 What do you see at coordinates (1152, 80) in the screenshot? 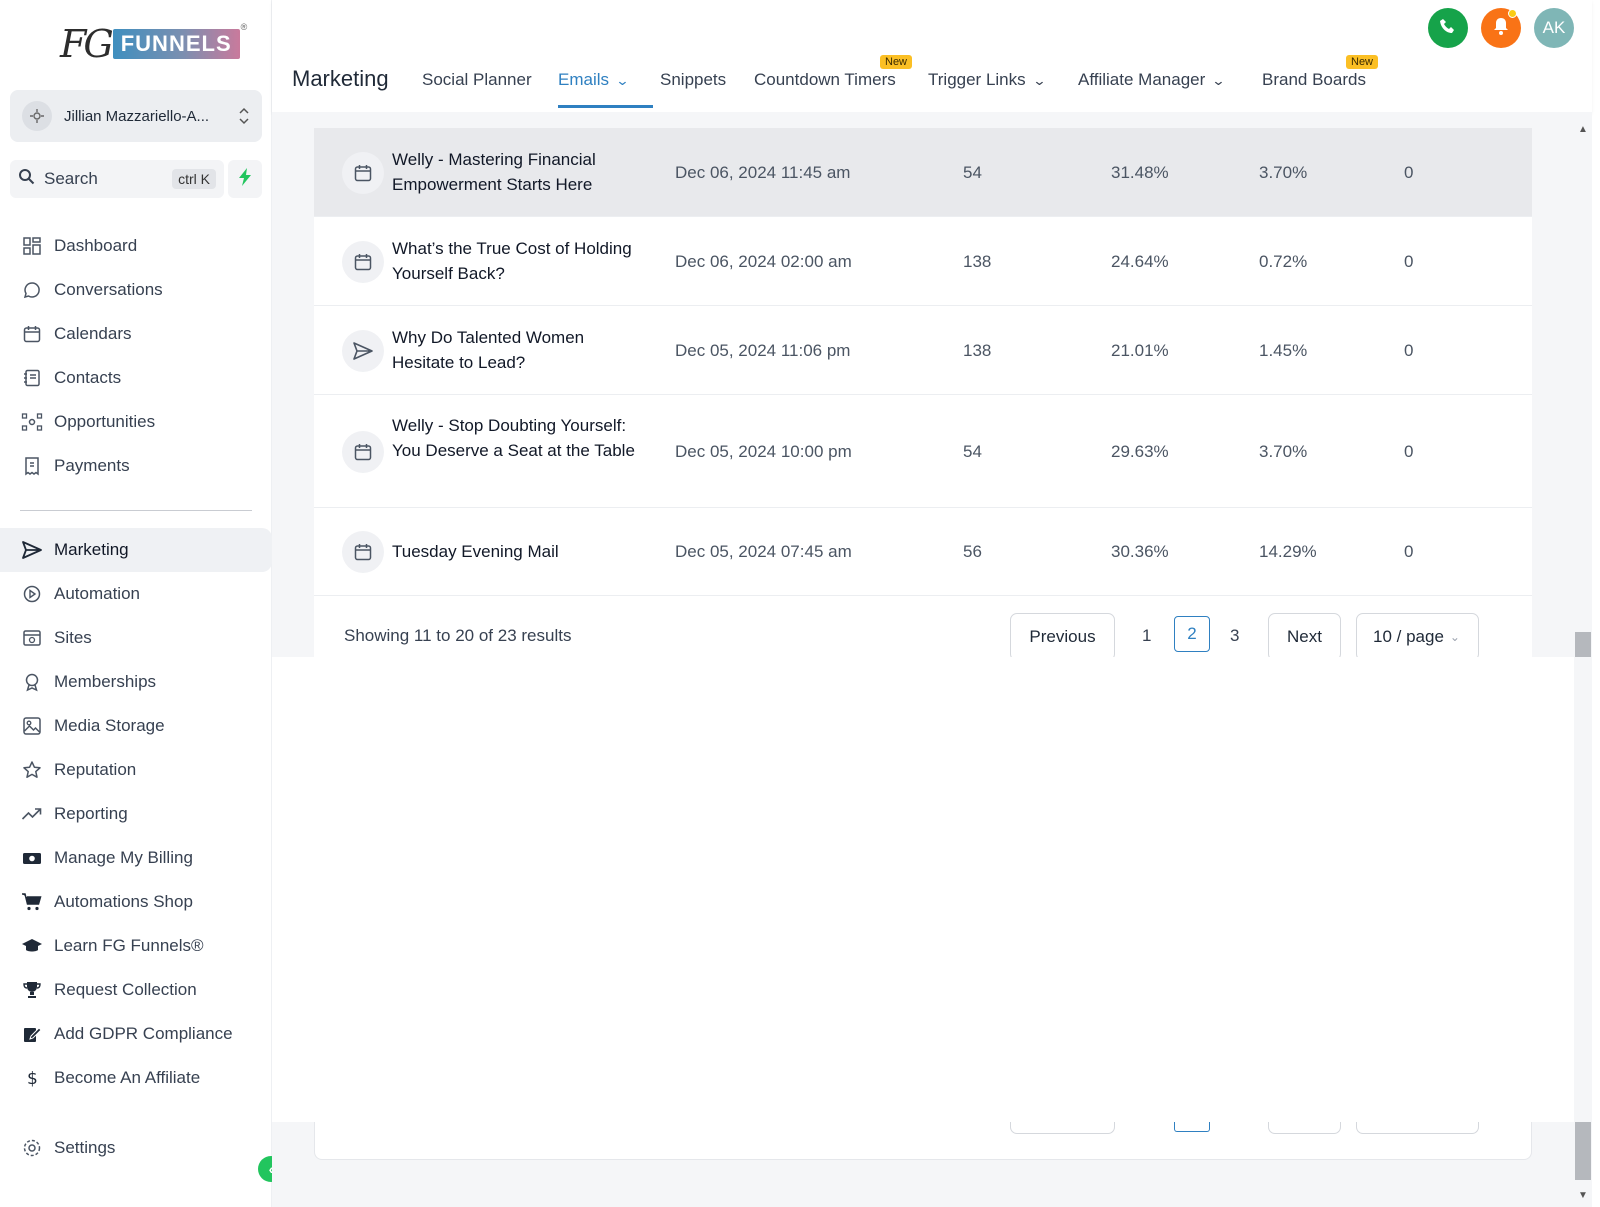
I see `tab-affiliate-manager: Affiliate Manager ⌄` at bounding box center [1152, 80].